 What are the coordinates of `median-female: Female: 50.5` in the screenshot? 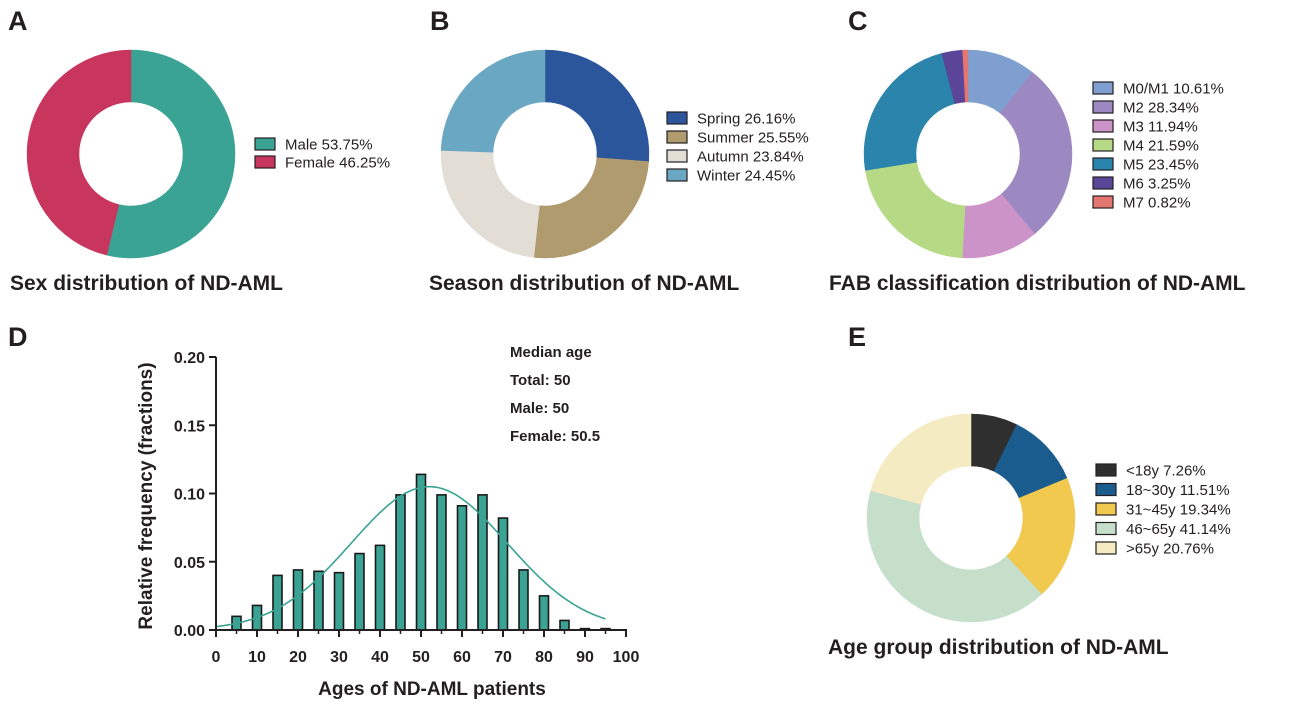 It's located at (555, 436).